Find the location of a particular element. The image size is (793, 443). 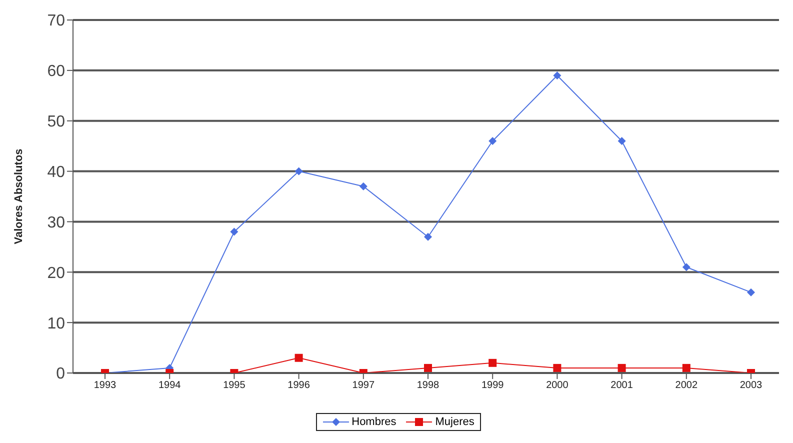

x-tick-label: 2001 is located at coordinates (622, 386).